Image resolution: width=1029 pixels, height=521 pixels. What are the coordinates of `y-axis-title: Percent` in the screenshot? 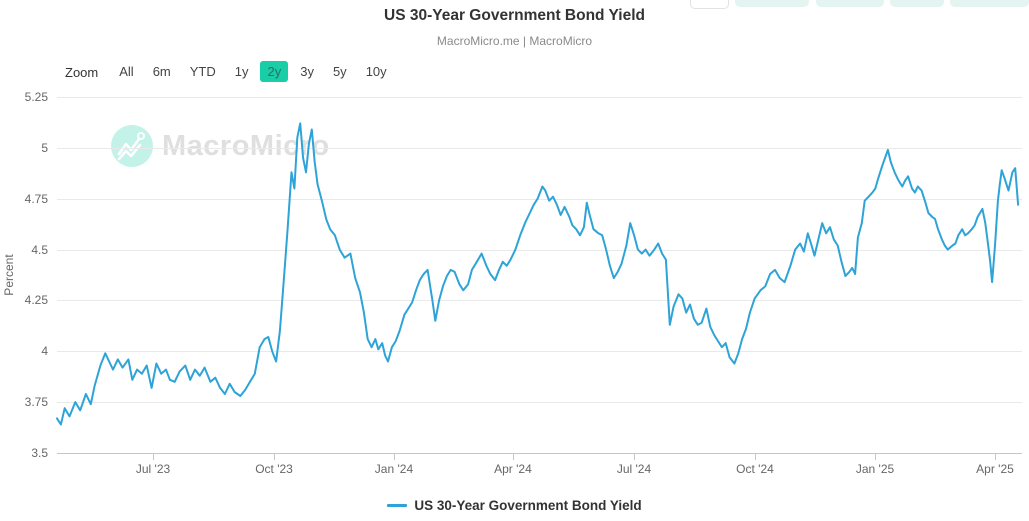 It's located at (9, 275).